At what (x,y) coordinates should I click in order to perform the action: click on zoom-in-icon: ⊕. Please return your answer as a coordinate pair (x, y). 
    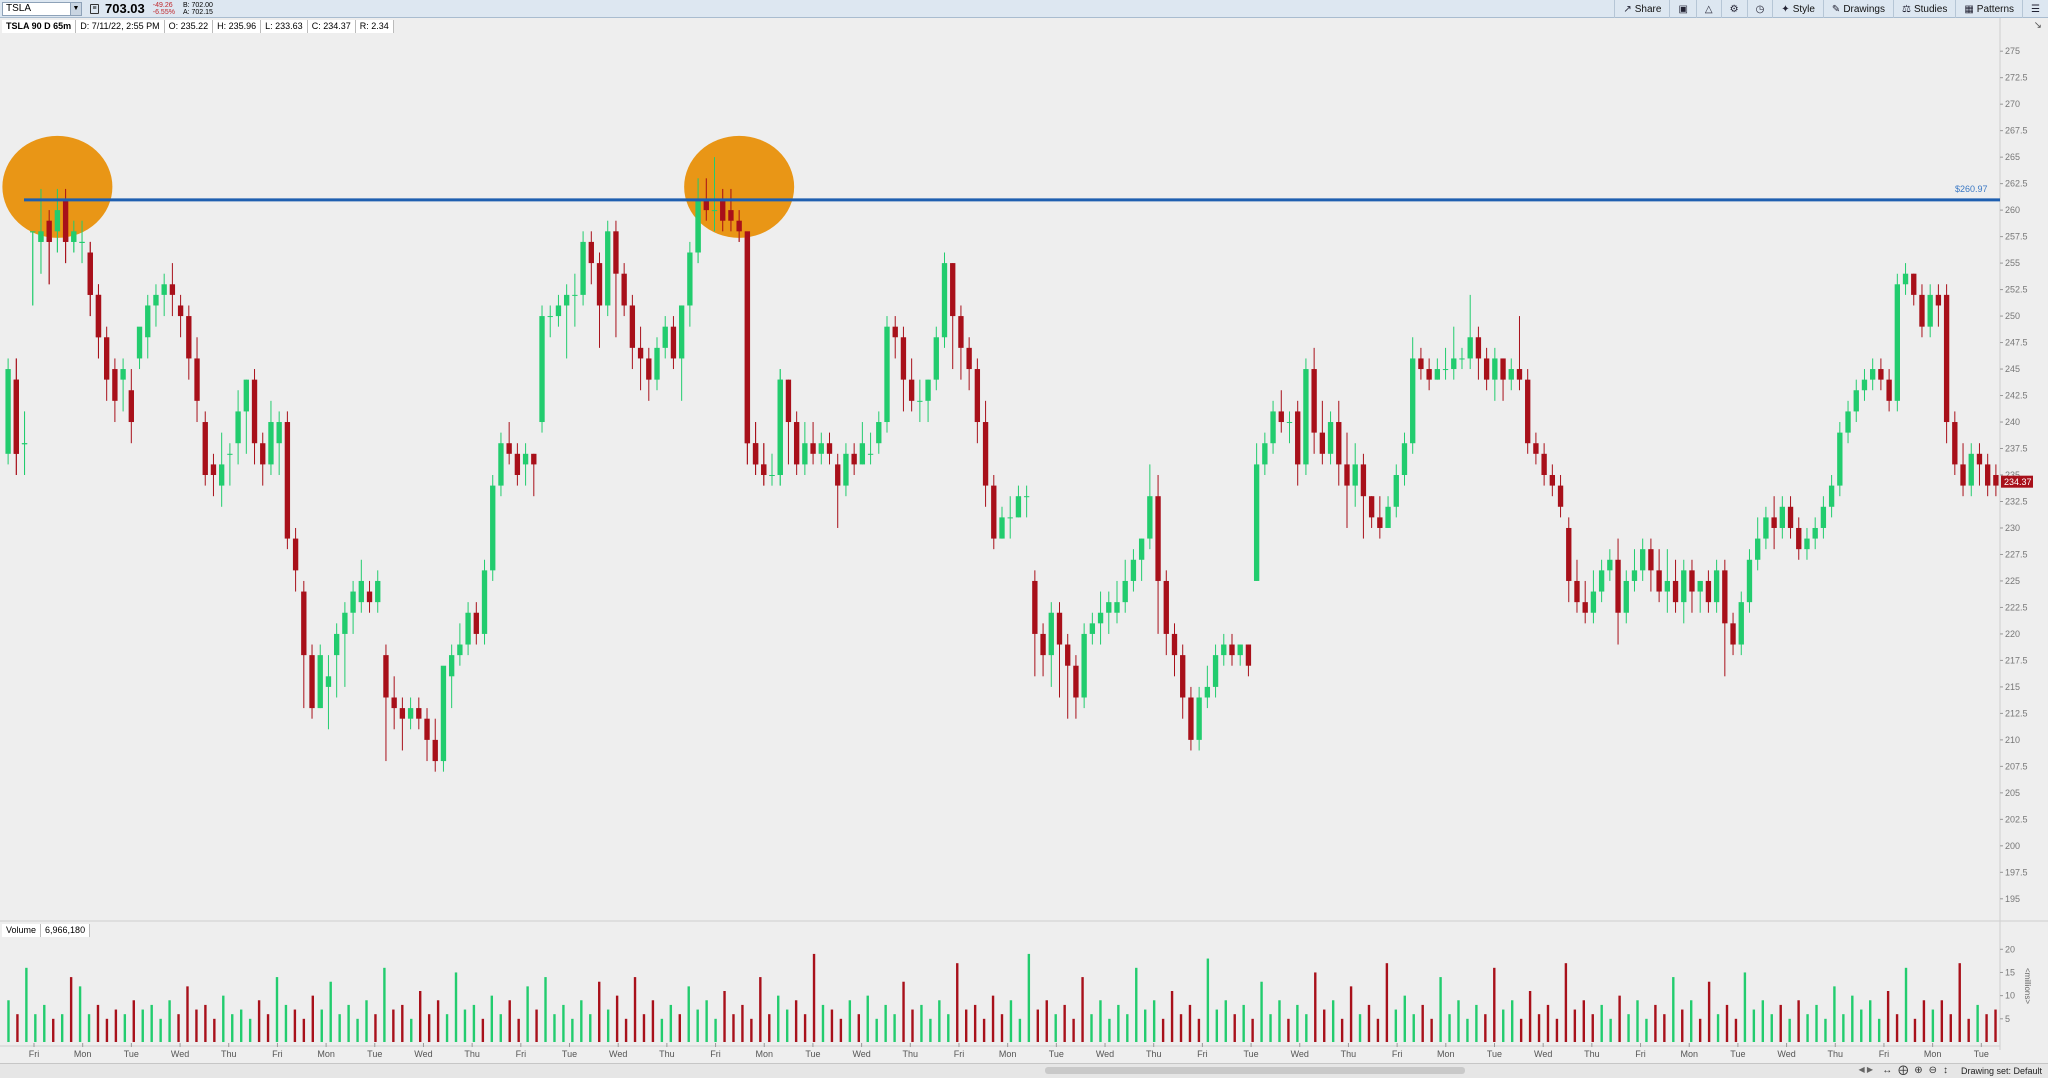
    Looking at the image, I should click on (1918, 1070).